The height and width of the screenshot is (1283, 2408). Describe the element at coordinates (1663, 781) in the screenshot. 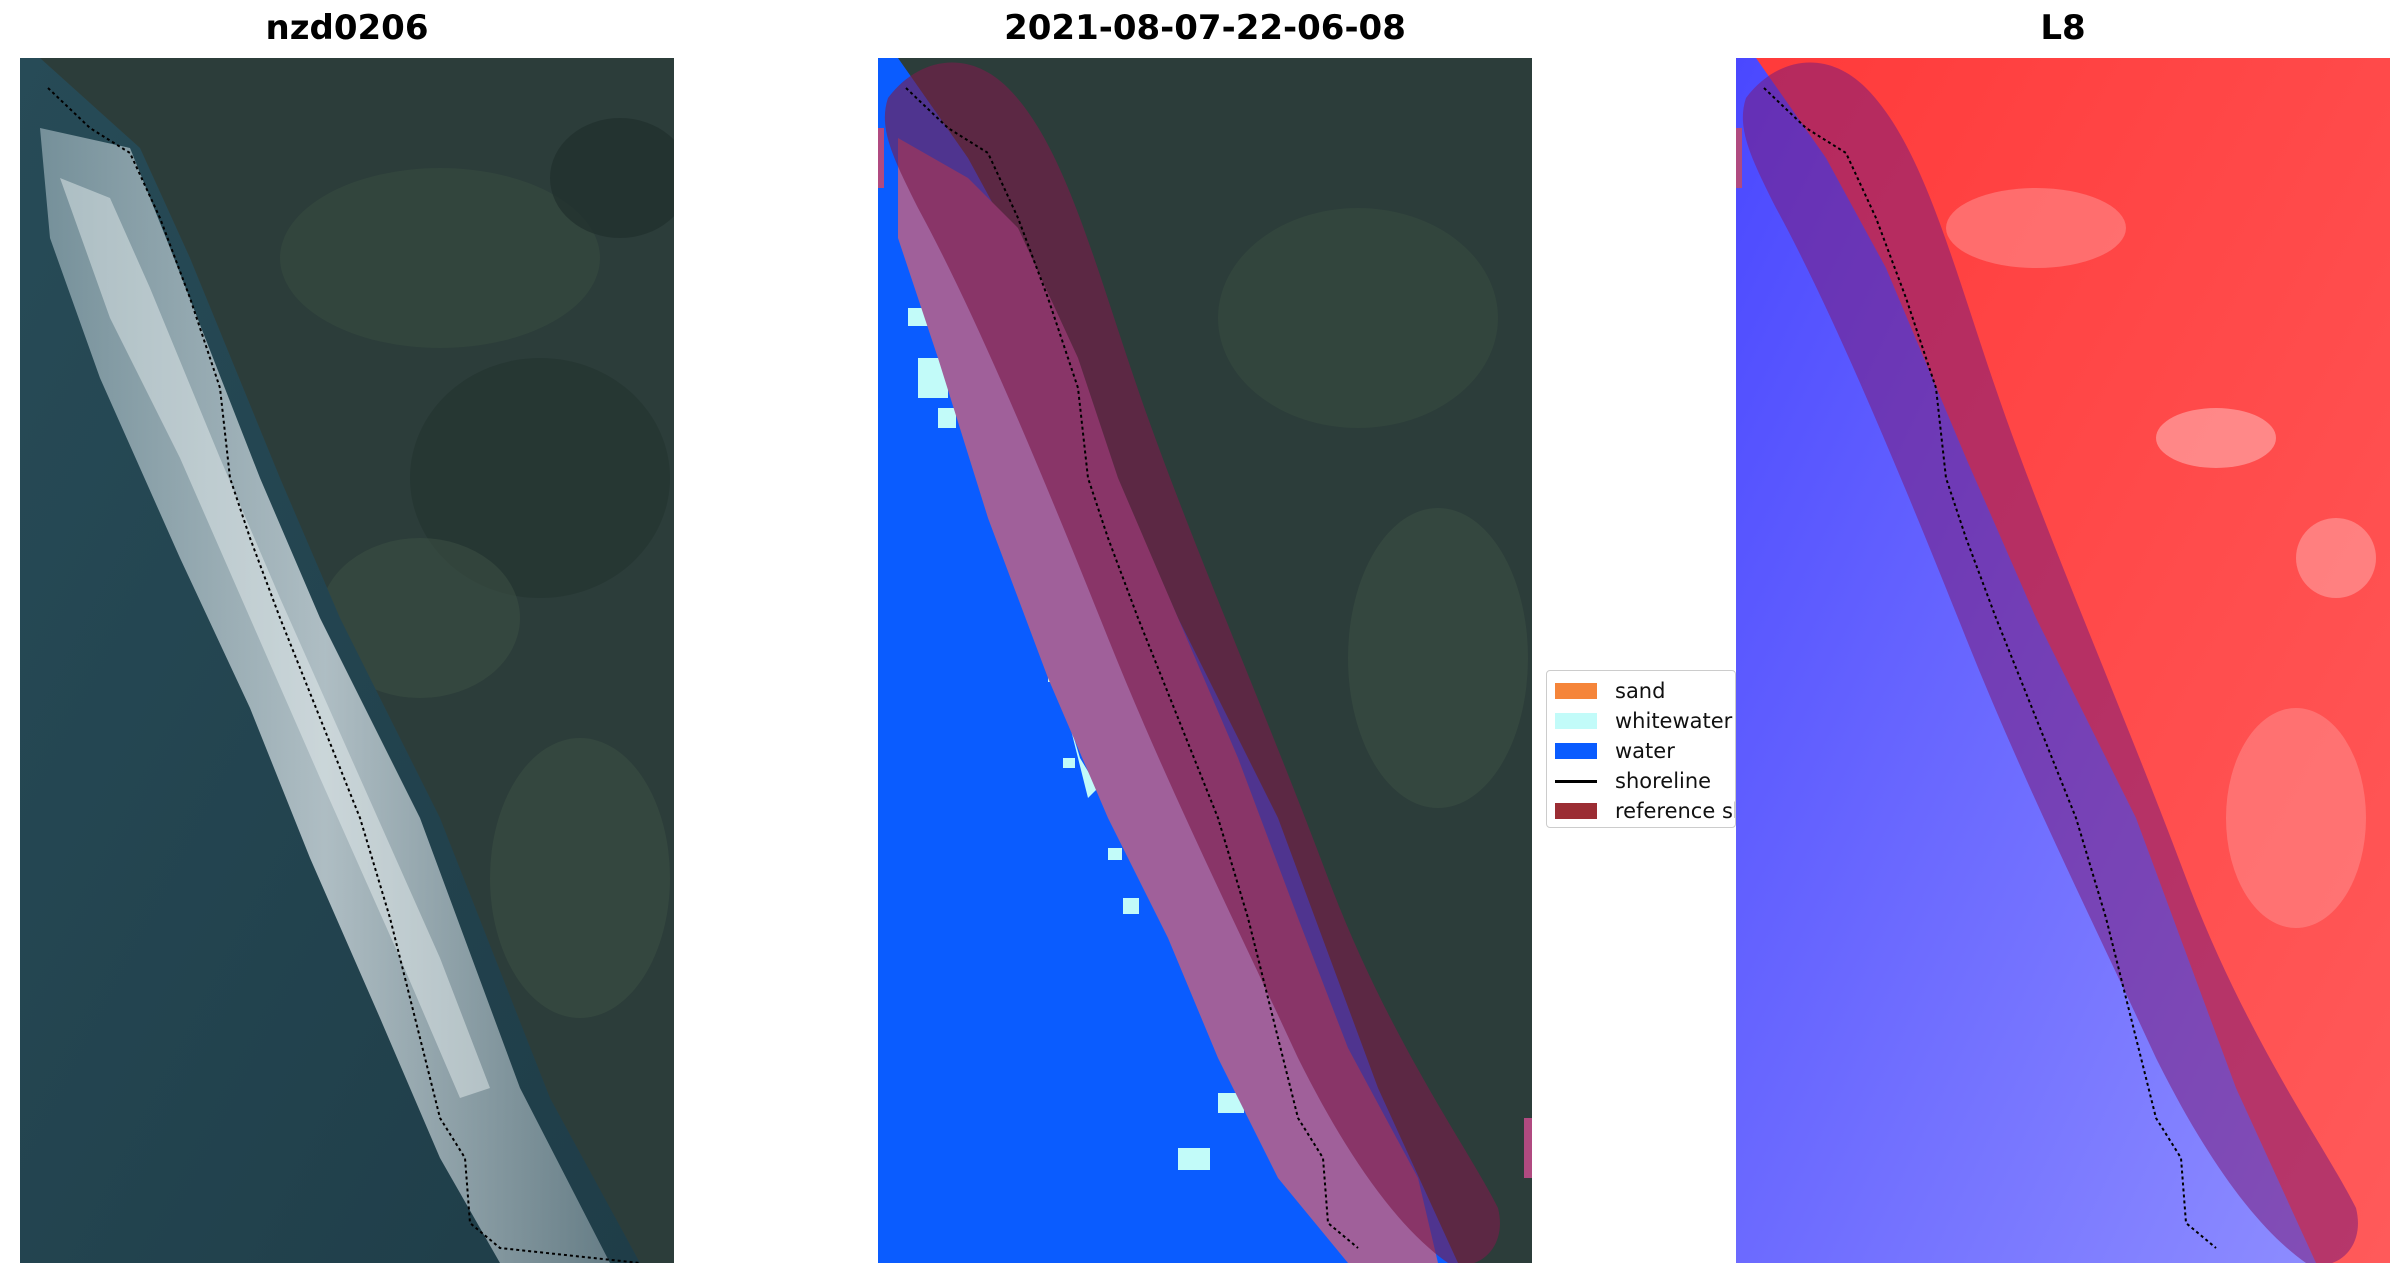

I see `legend-label-shoreline: shoreline` at that location.